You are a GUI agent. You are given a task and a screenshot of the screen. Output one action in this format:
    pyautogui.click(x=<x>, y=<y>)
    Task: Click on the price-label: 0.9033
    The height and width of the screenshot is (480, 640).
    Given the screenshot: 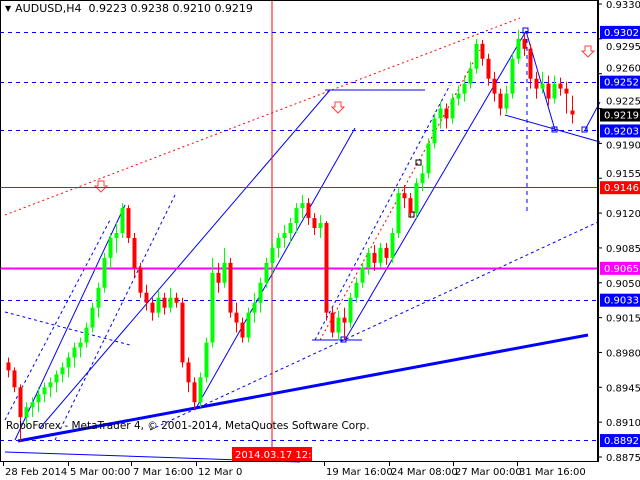 What is the action you would take?
    pyautogui.click(x=621, y=301)
    